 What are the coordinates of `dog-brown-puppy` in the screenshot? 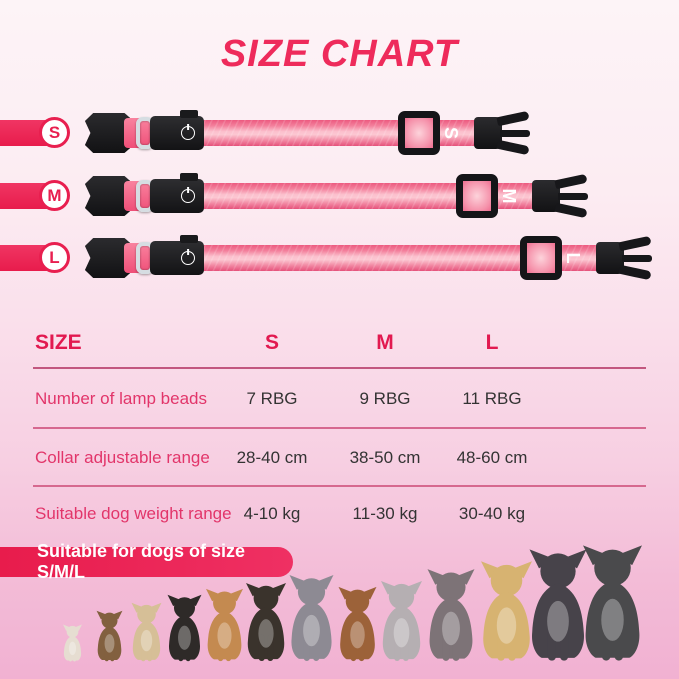 It's located at (357, 624).